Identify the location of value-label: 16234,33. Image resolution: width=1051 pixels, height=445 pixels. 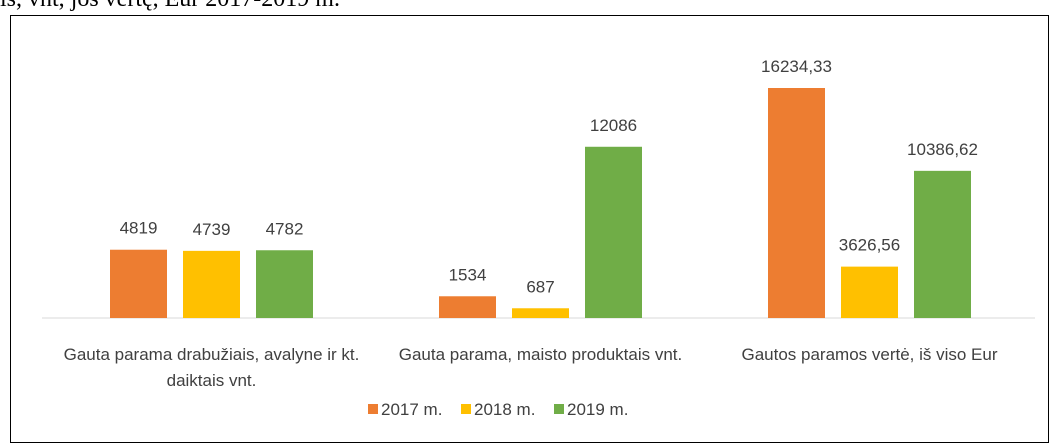
(796, 66).